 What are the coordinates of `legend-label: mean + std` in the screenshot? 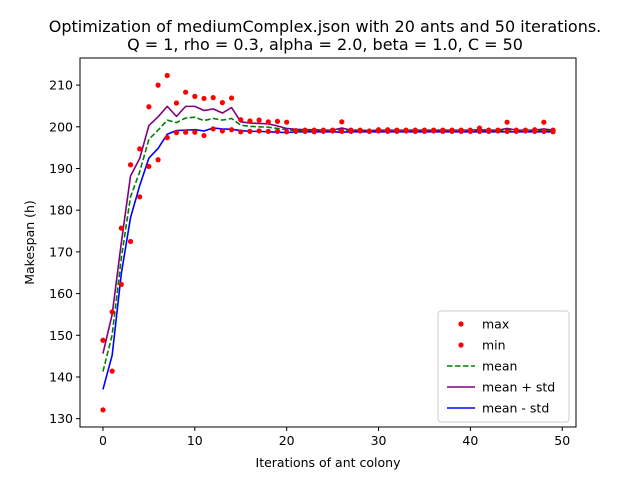 It's located at (518, 387).